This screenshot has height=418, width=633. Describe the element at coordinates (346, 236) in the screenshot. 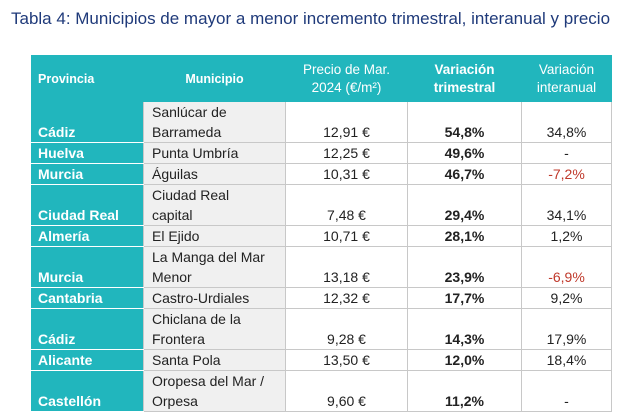

I see `row-precio: 10,71 €` at that location.